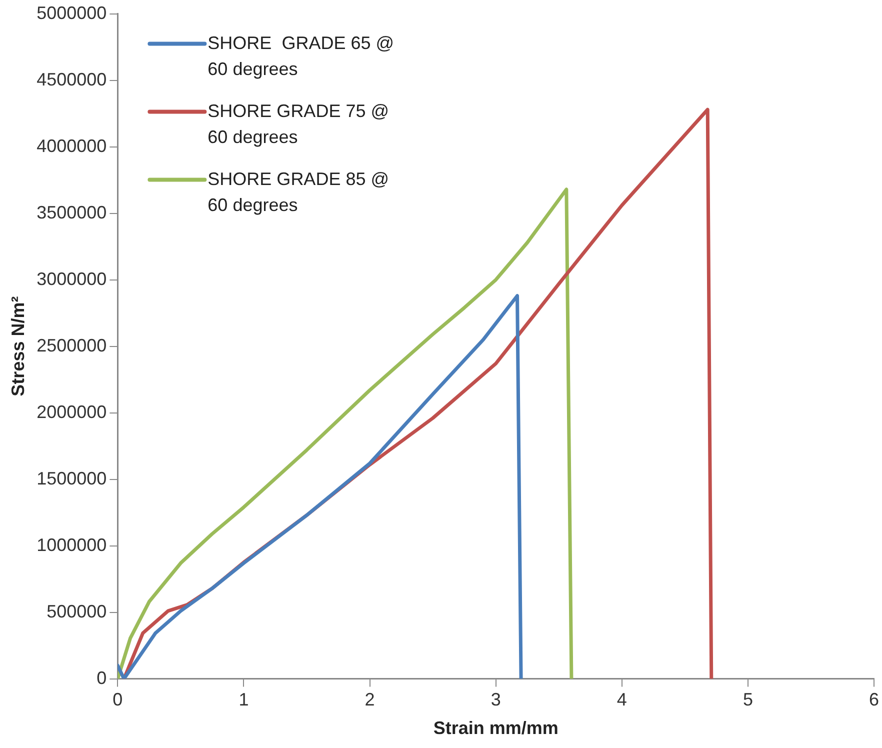  Describe the element at coordinates (71, 146) in the screenshot. I see `y-tick-label: 4000000` at that location.